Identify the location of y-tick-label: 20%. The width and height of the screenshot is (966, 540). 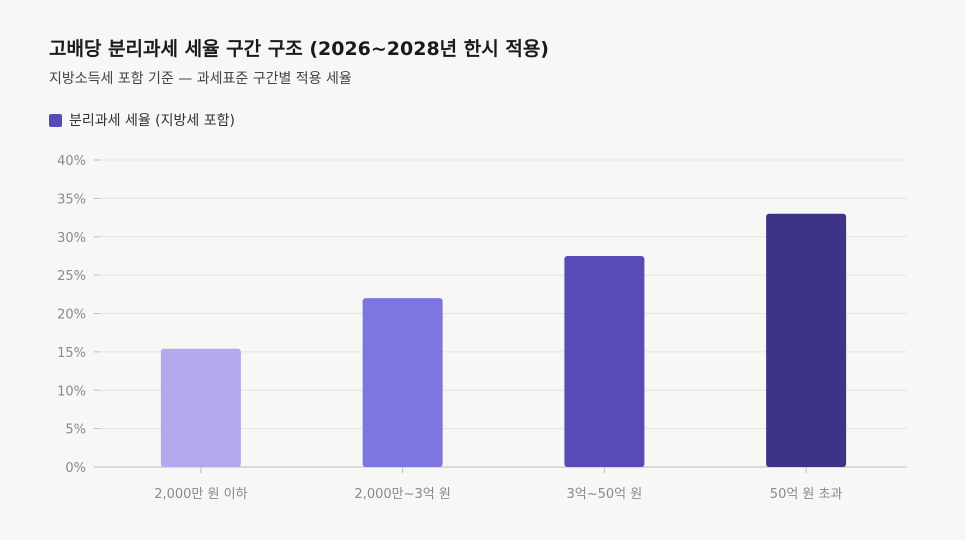
(71, 315).